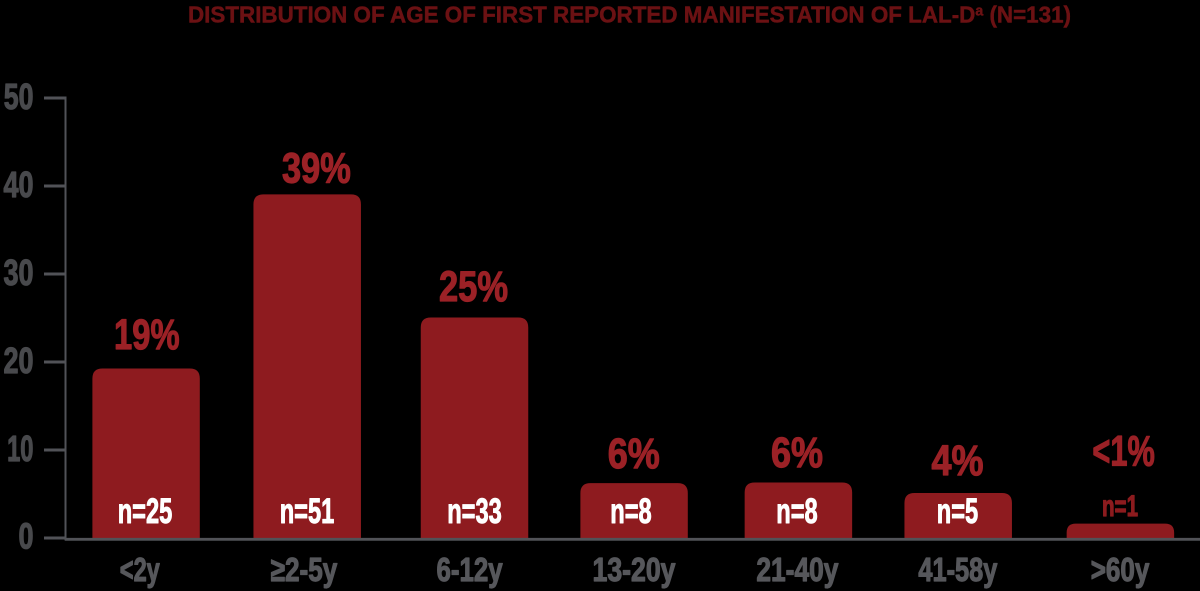 The height and width of the screenshot is (591, 1200). I want to click on svg-text: n=51, so click(307, 511).